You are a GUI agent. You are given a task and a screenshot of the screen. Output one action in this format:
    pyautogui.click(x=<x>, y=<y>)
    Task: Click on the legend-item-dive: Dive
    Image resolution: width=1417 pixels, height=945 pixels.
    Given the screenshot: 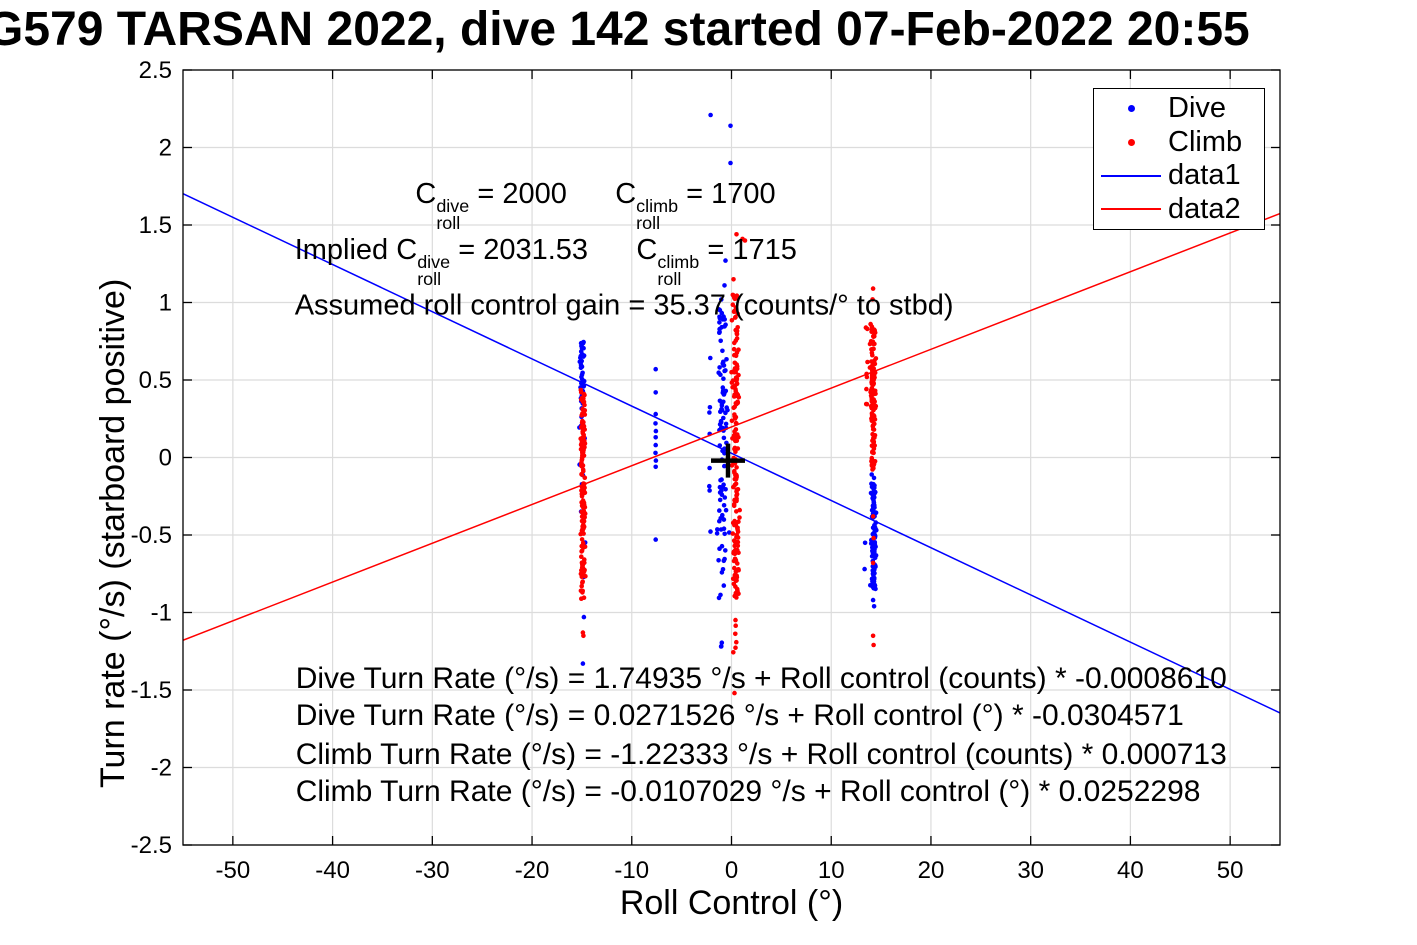 What is the action you would take?
    pyautogui.click(x=1179, y=108)
    